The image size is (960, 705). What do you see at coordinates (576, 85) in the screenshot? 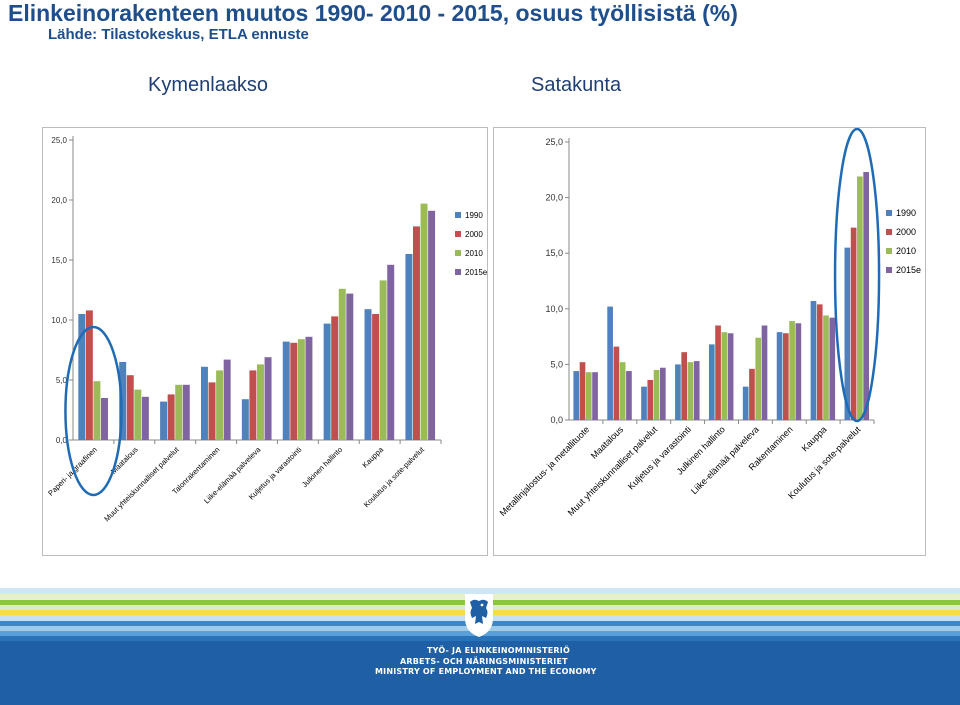
I see `region-title-satakunta: Satakunta` at bounding box center [576, 85].